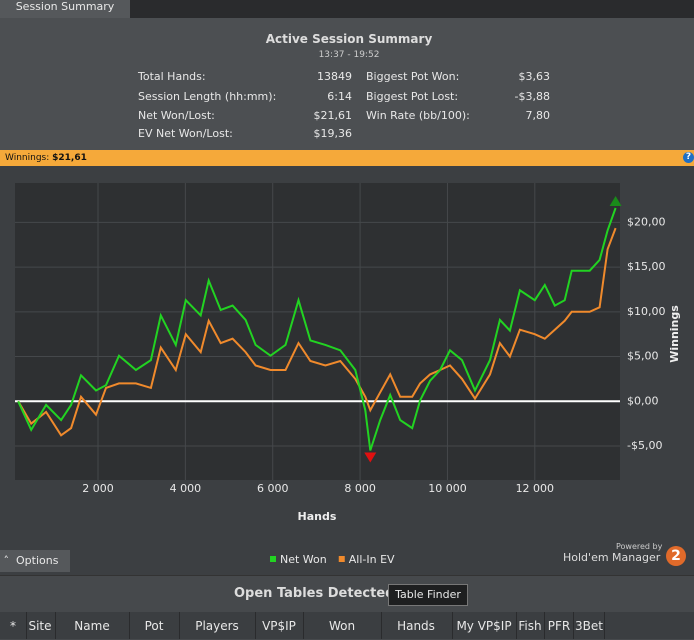  I want to click on x-axis-label: Hands, so click(317, 516).